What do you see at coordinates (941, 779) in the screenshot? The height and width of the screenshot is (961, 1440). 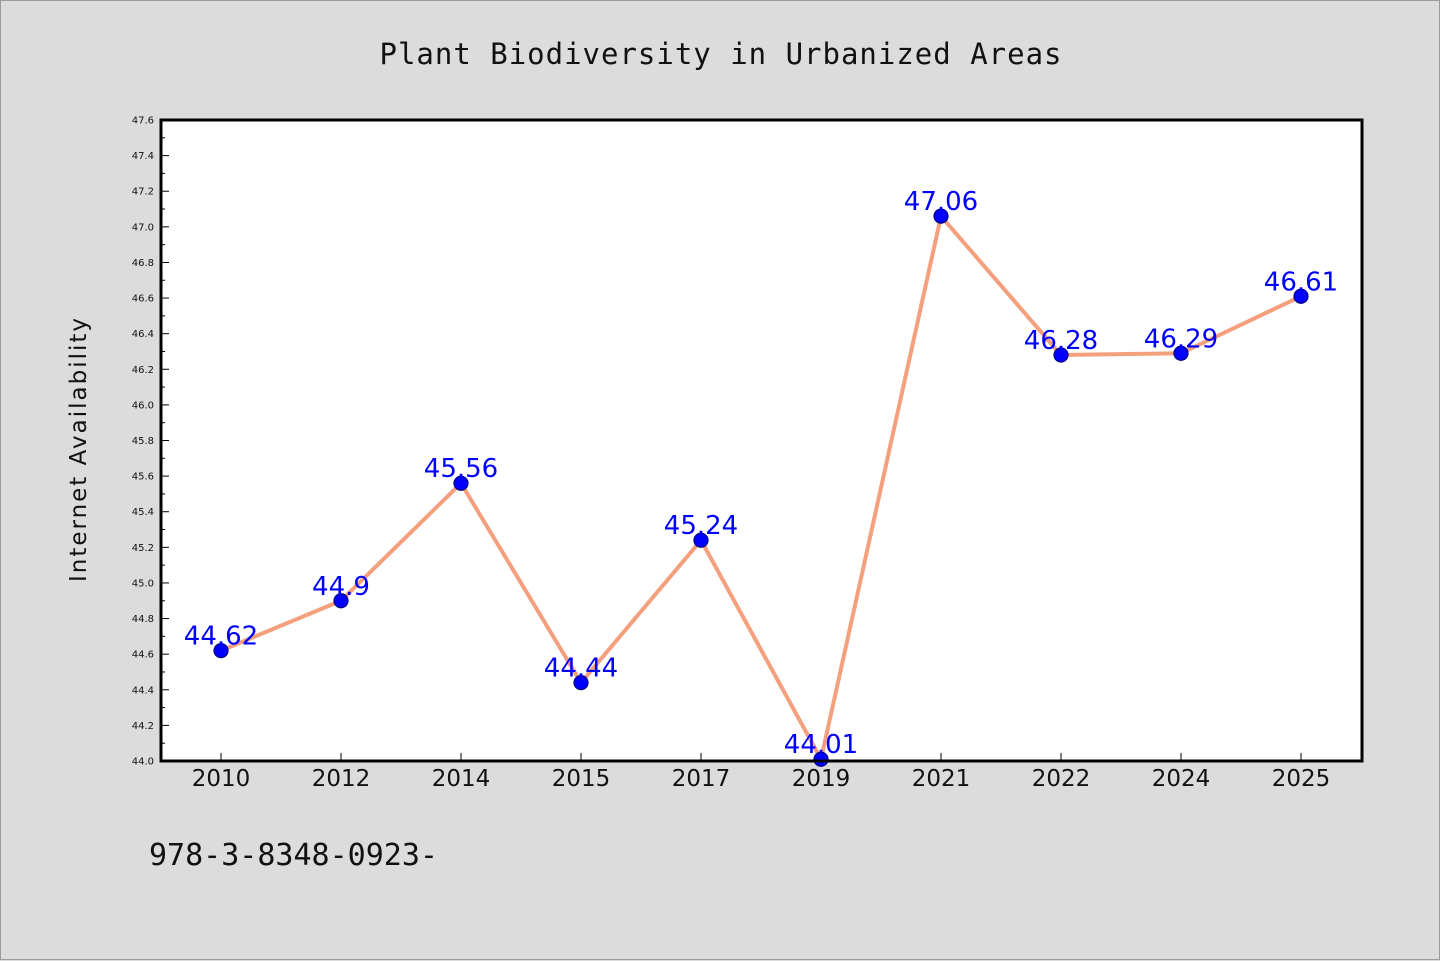 I see `x-tick-label: 2021` at bounding box center [941, 779].